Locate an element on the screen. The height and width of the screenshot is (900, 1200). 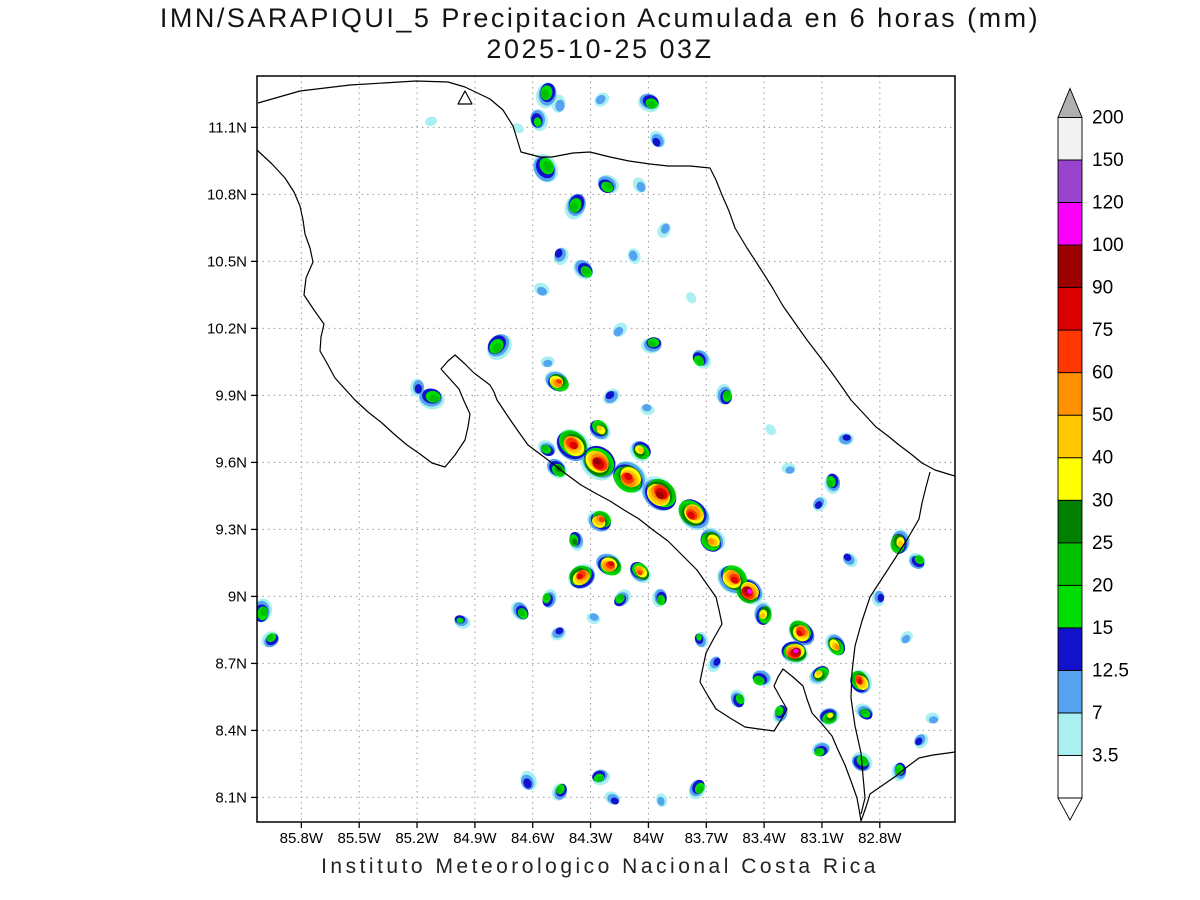
y-tick-label: 9.3N is located at coordinates (231, 529).